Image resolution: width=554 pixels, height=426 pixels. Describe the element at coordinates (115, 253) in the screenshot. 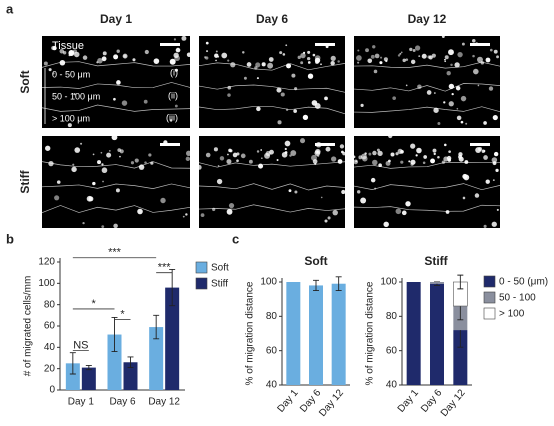

I see `significance-label: ***` at that location.